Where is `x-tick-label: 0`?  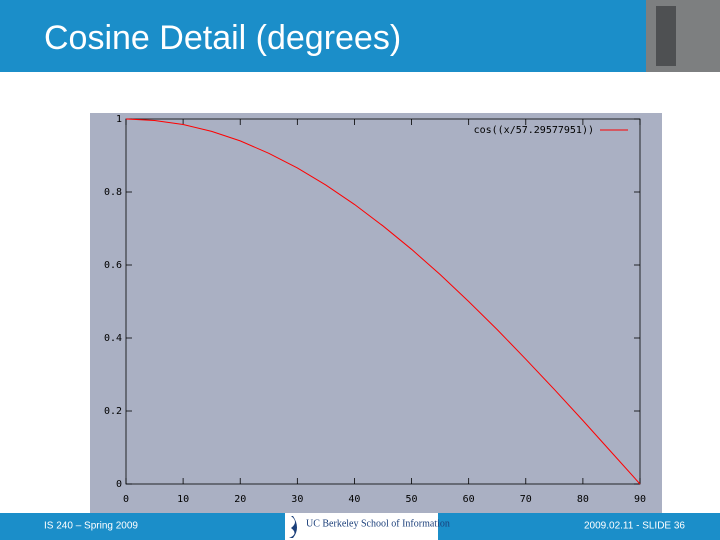
x-tick-label: 0 is located at coordinates (126, 499).